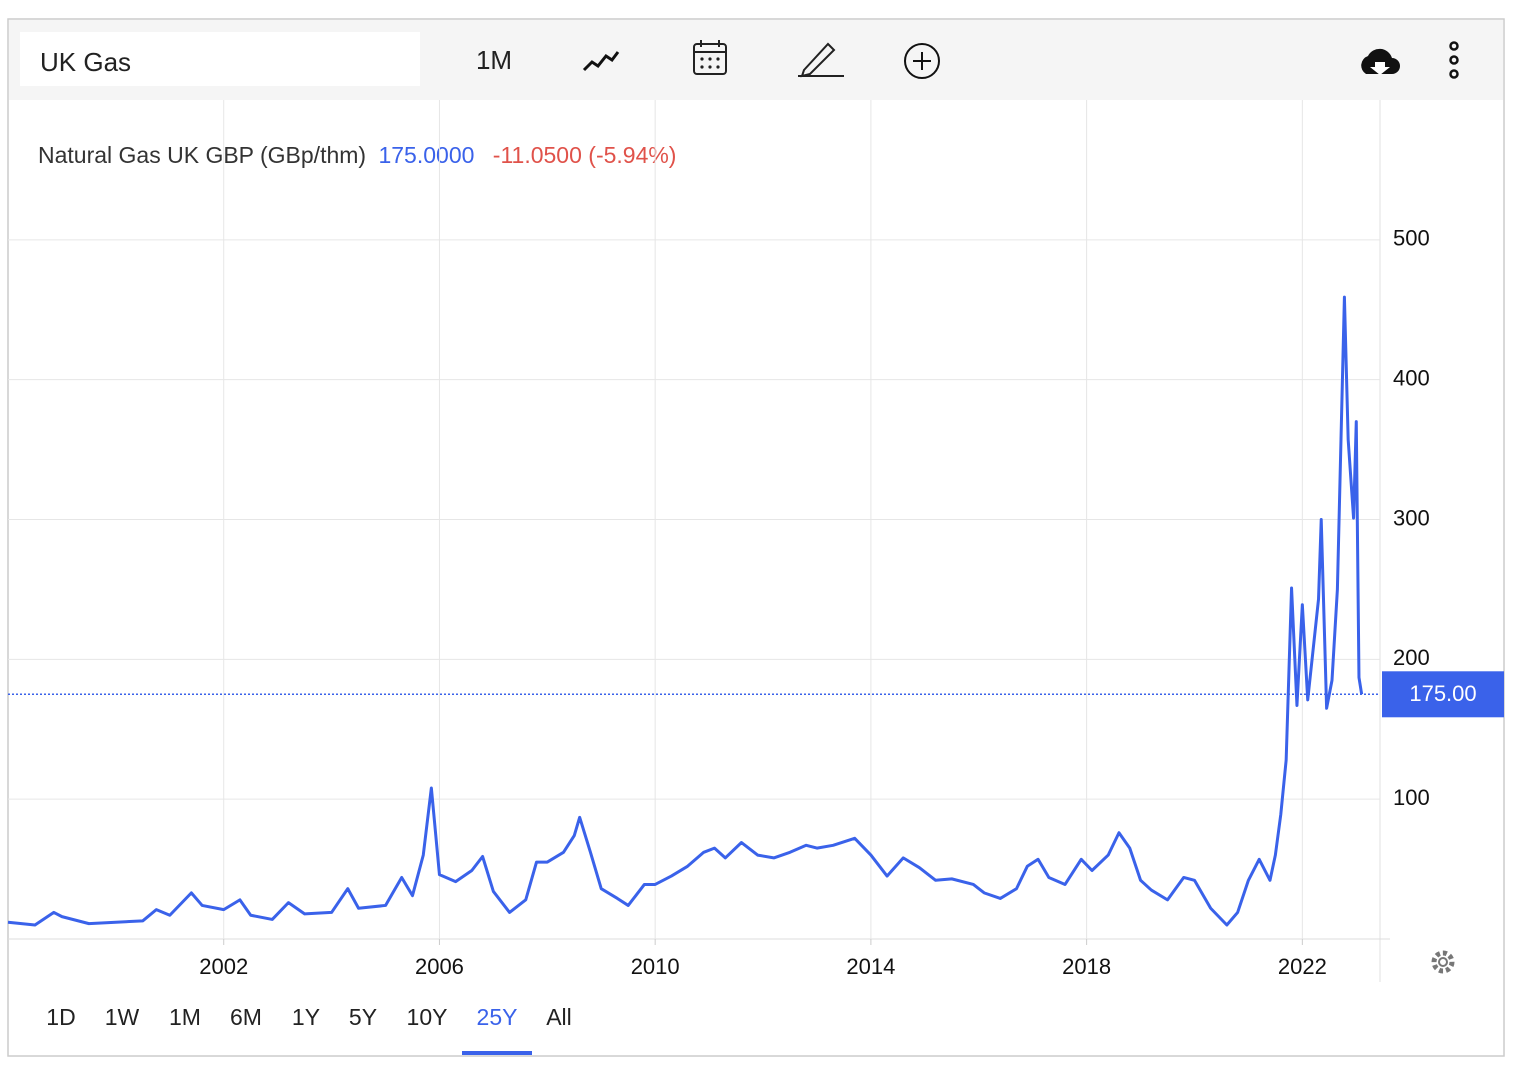 The image size is (1534, 1080). I want to click on y-tick-label: 400, so click(1411, 377).